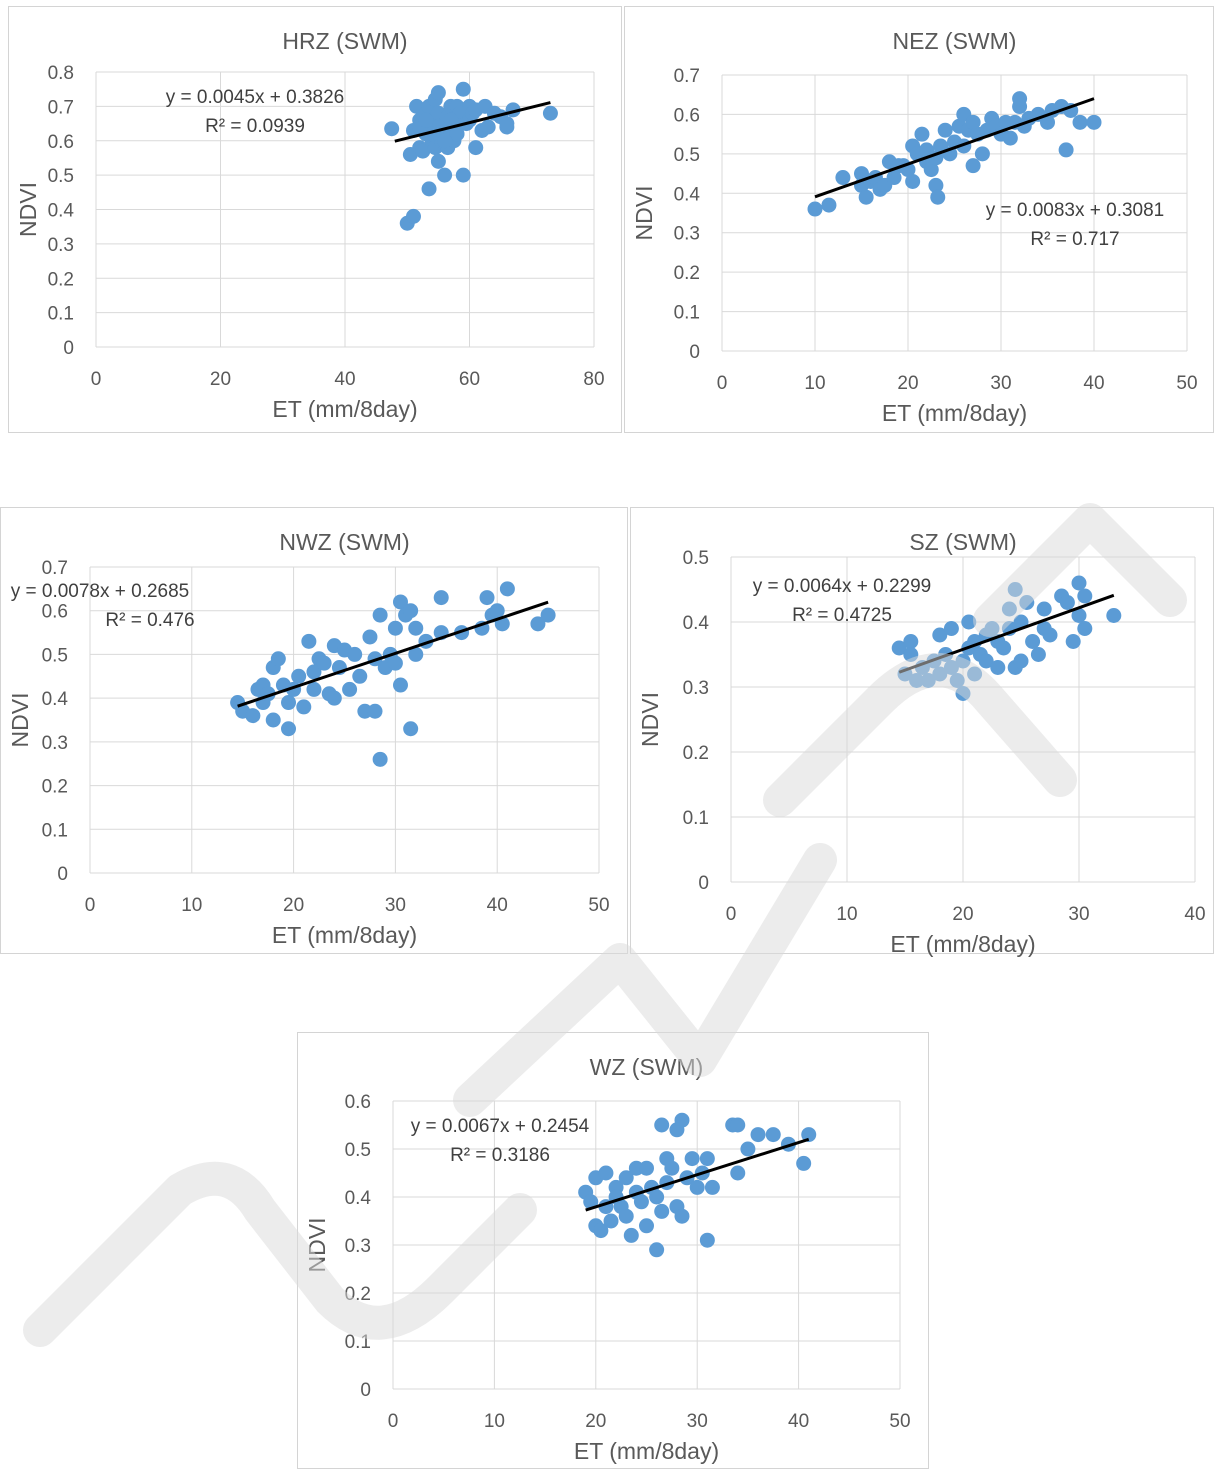  Describe the element at coordinates (61, 107) in the screenshot. I see `y-tick-label: 0.7` at that location.